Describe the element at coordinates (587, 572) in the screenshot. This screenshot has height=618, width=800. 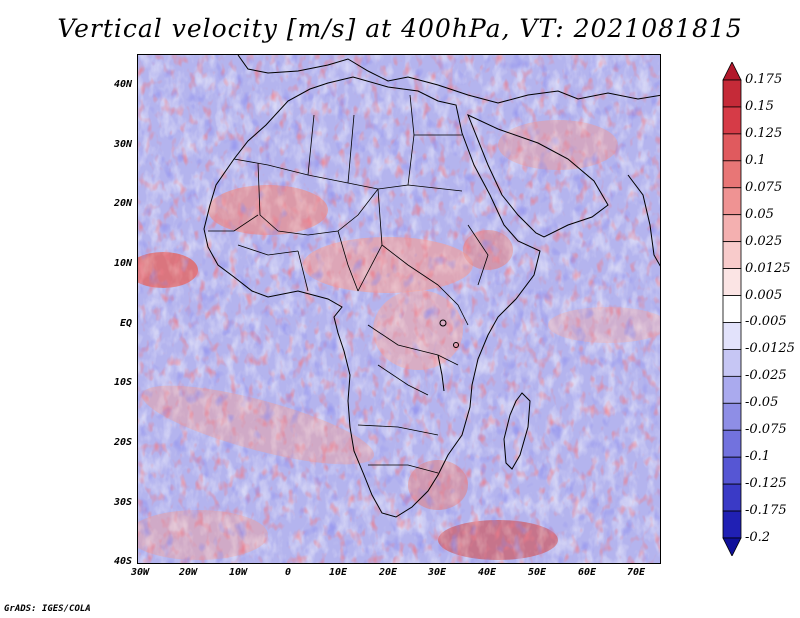
I see `lon-label-60e: 60E` at that location.